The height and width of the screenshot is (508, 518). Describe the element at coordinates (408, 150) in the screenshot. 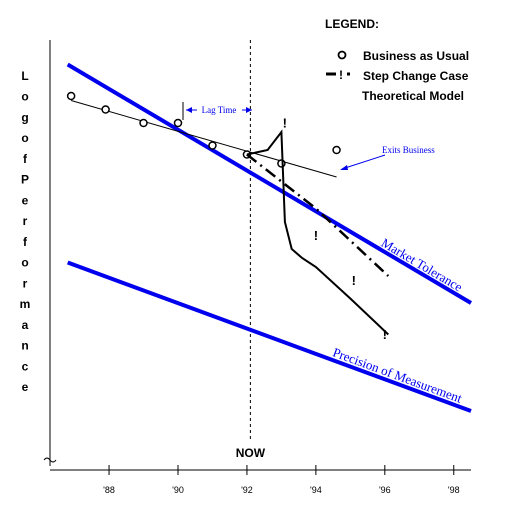

I see `exits-business-label: Exits Business` at that location.